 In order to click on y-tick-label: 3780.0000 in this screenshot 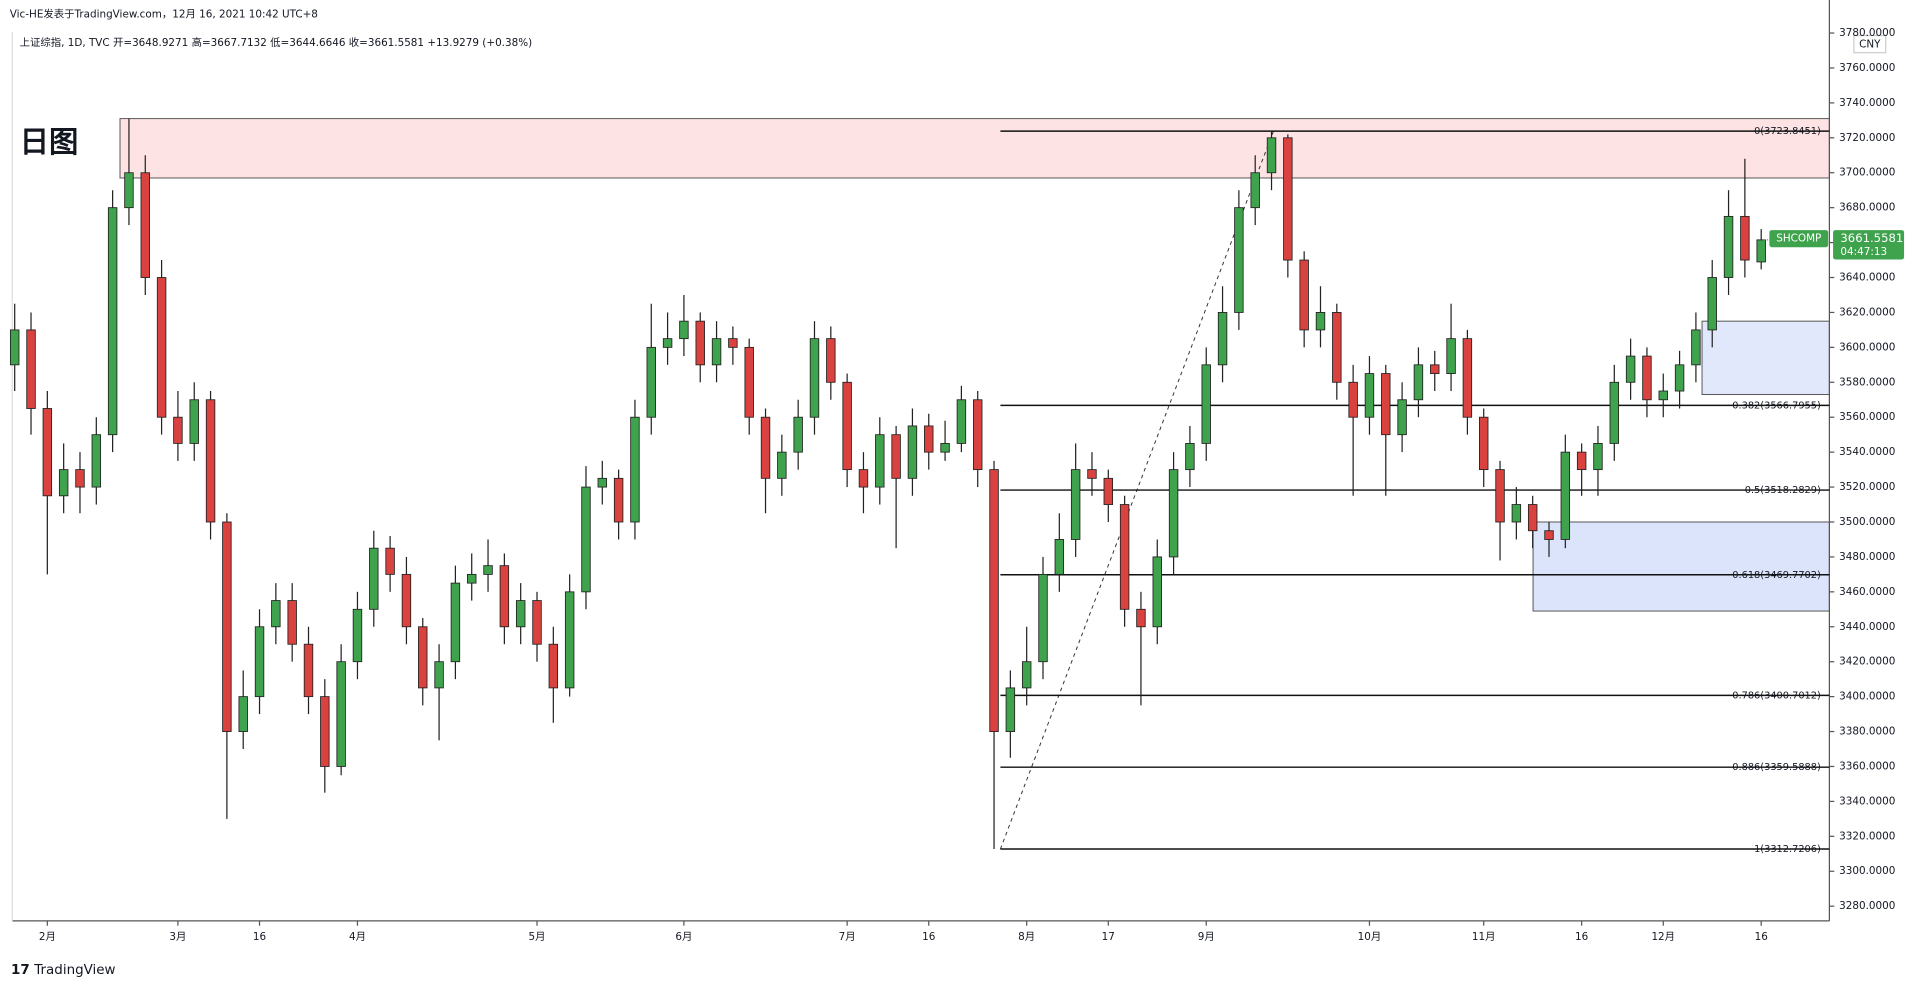, I will do `click(1867, 33)`.